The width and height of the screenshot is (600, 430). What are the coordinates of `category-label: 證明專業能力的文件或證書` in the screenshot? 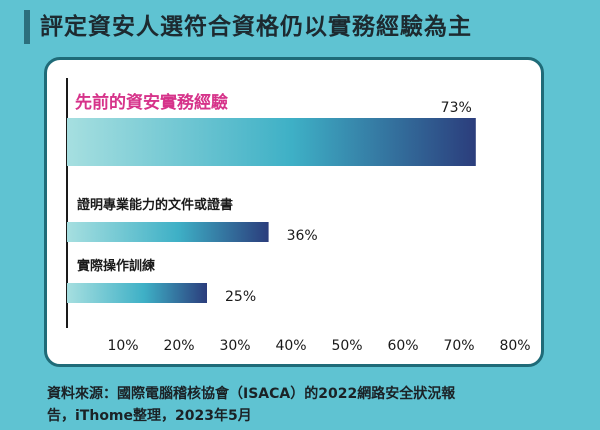 It's located at (155, 205).